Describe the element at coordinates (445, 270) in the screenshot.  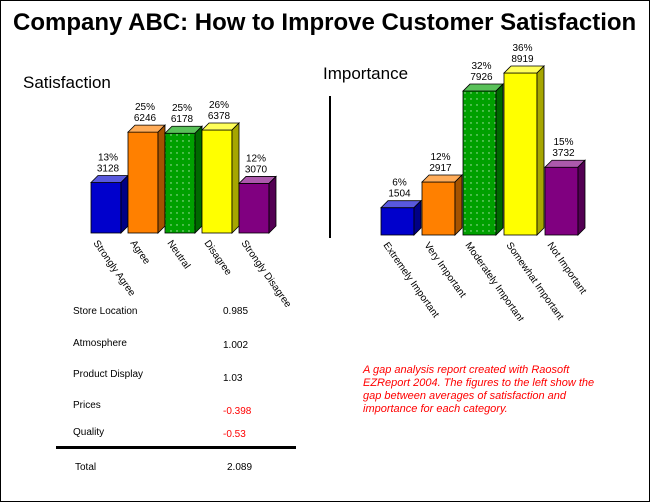
I see `category-label: Very Important` at that location.